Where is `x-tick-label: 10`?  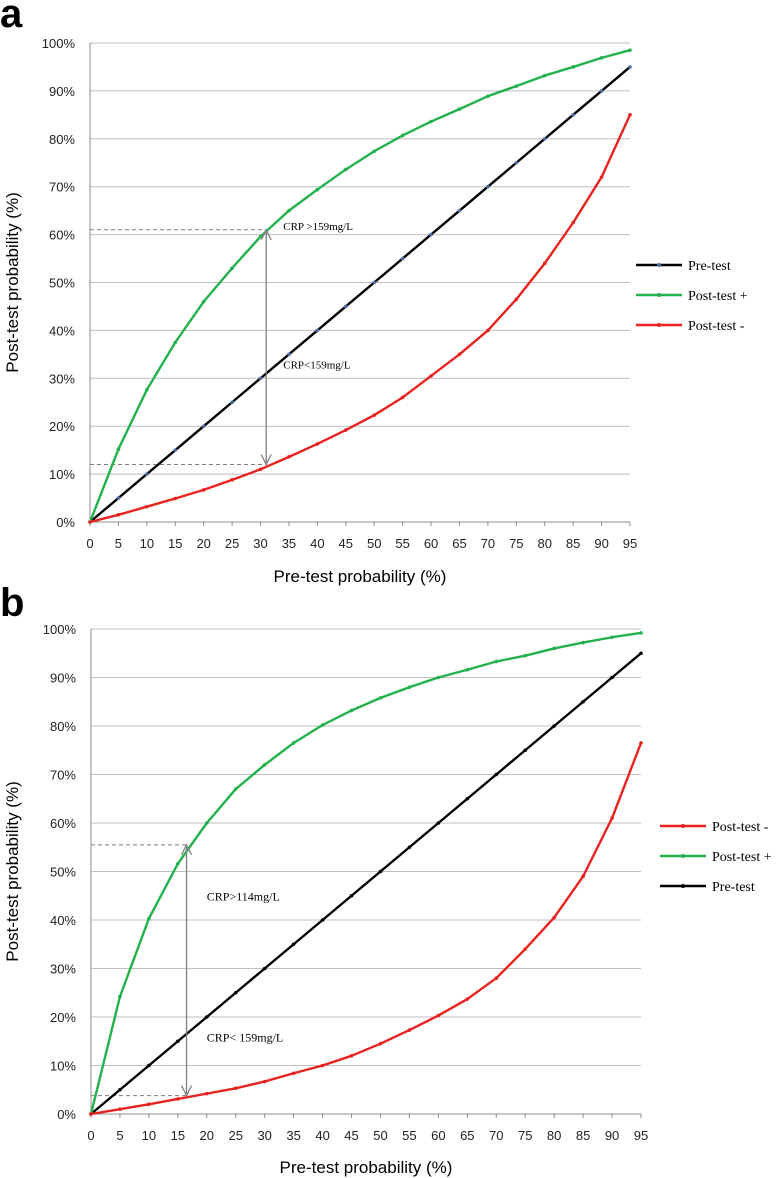
x-tick-label: 10 is located at coordinates (149, 1135).